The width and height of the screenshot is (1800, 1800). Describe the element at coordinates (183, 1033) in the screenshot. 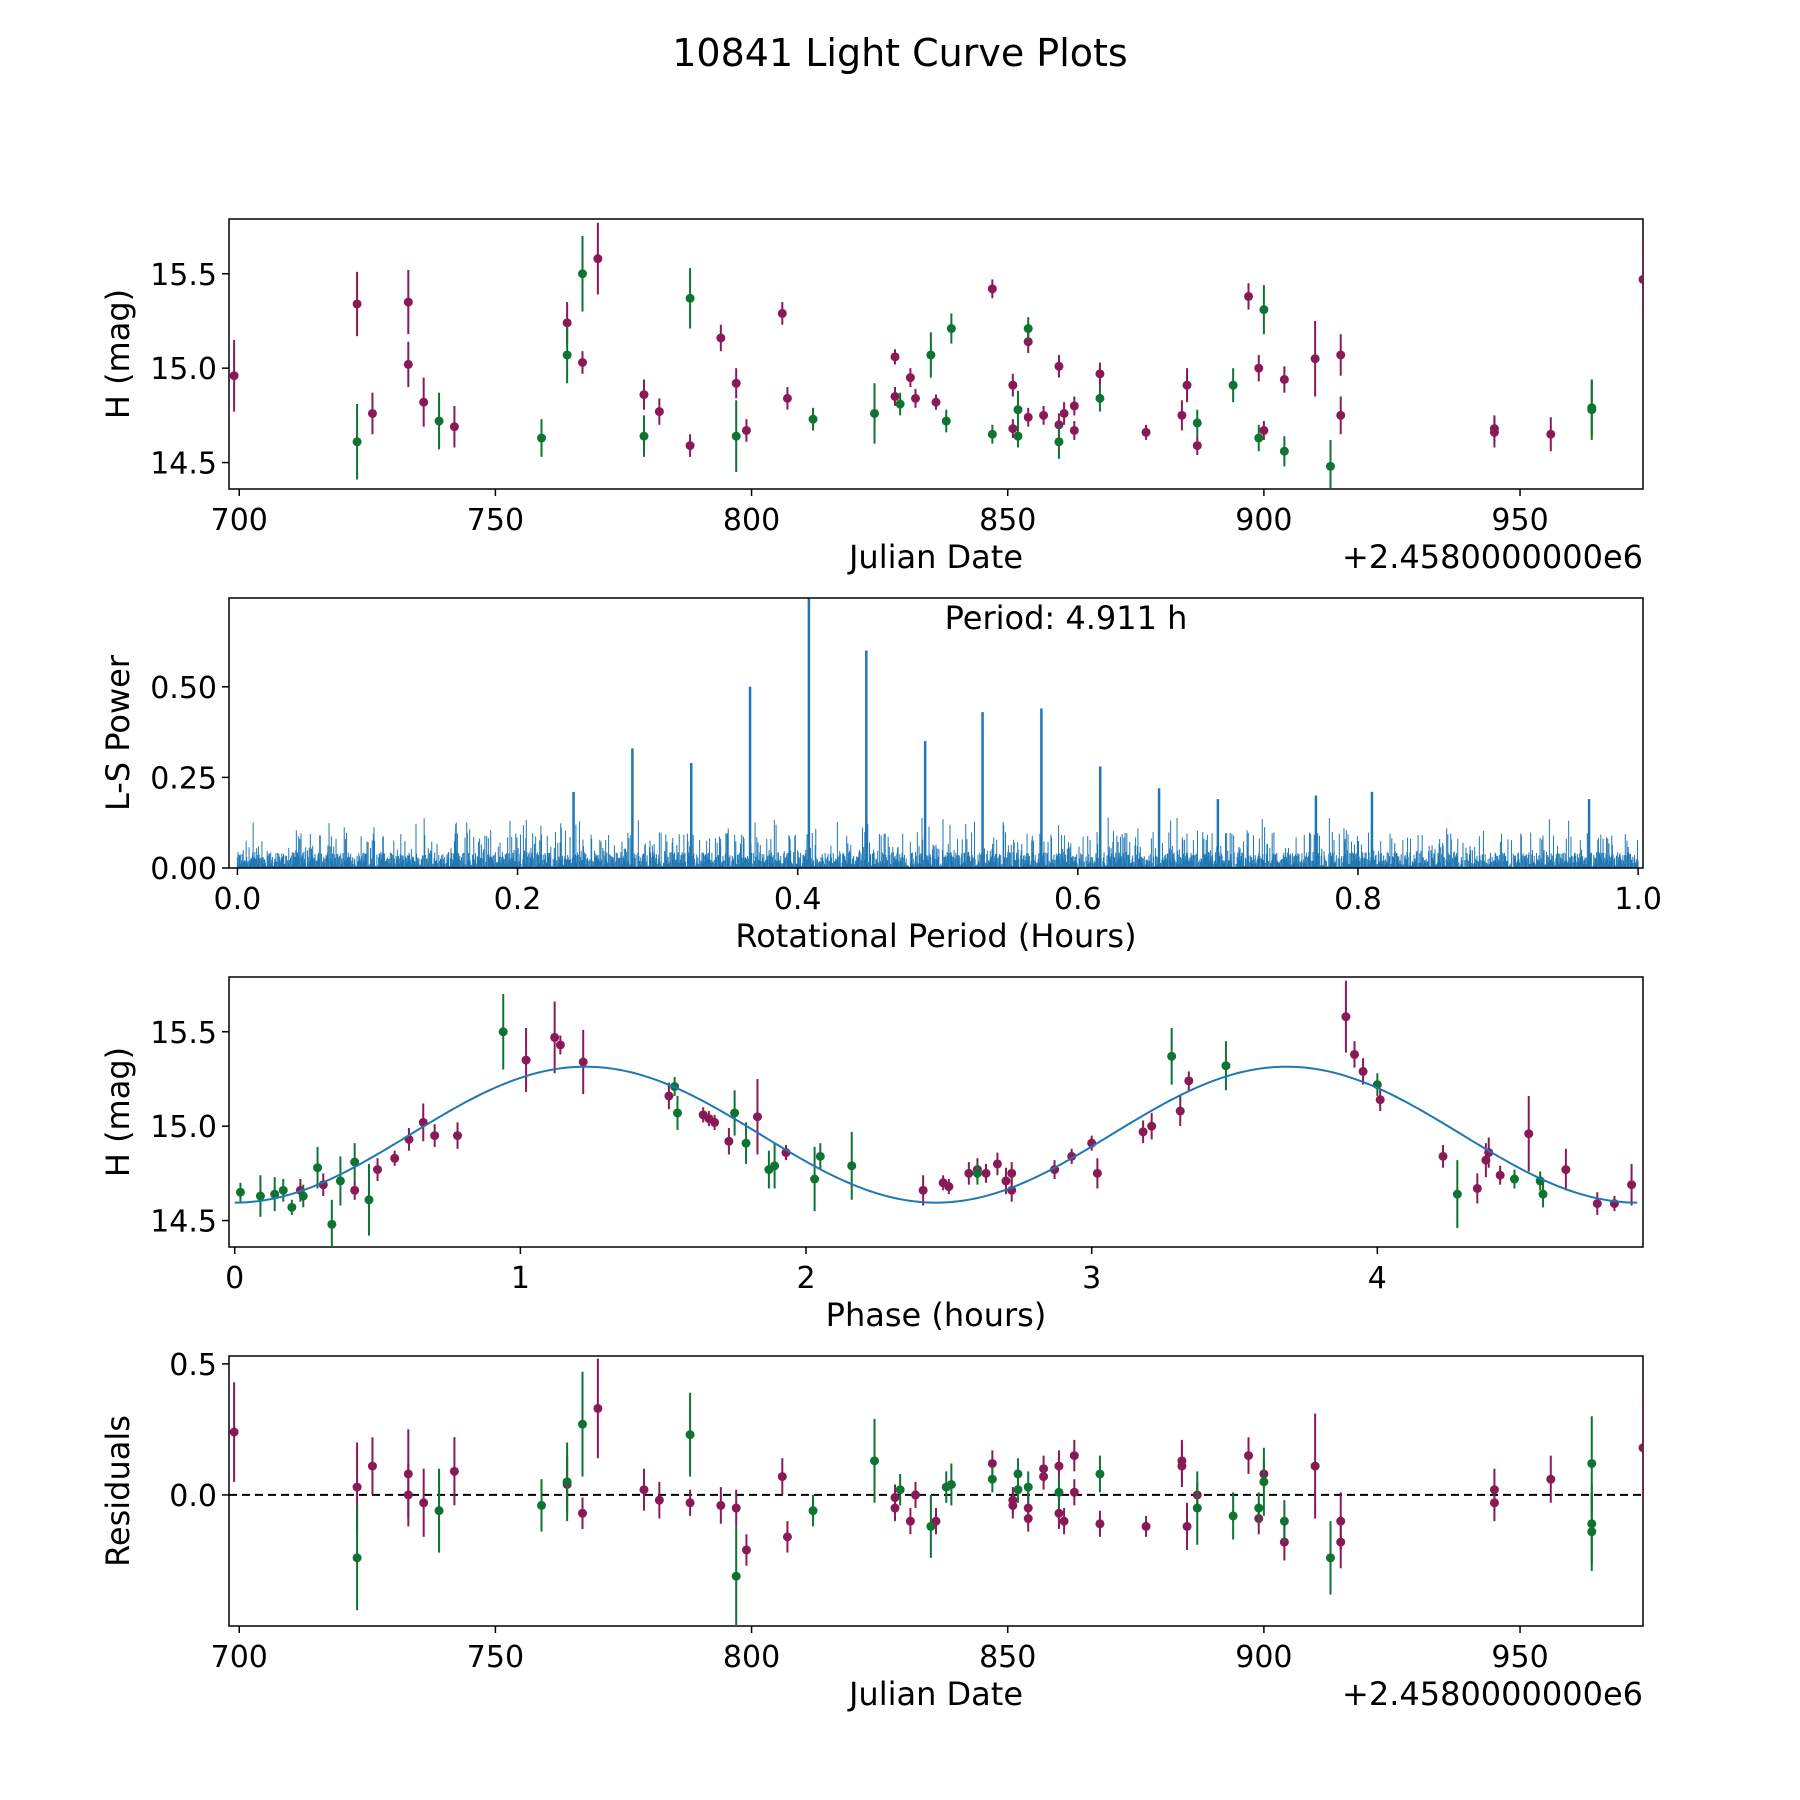

I see `phased-ytick-label: 15.5` at that location.